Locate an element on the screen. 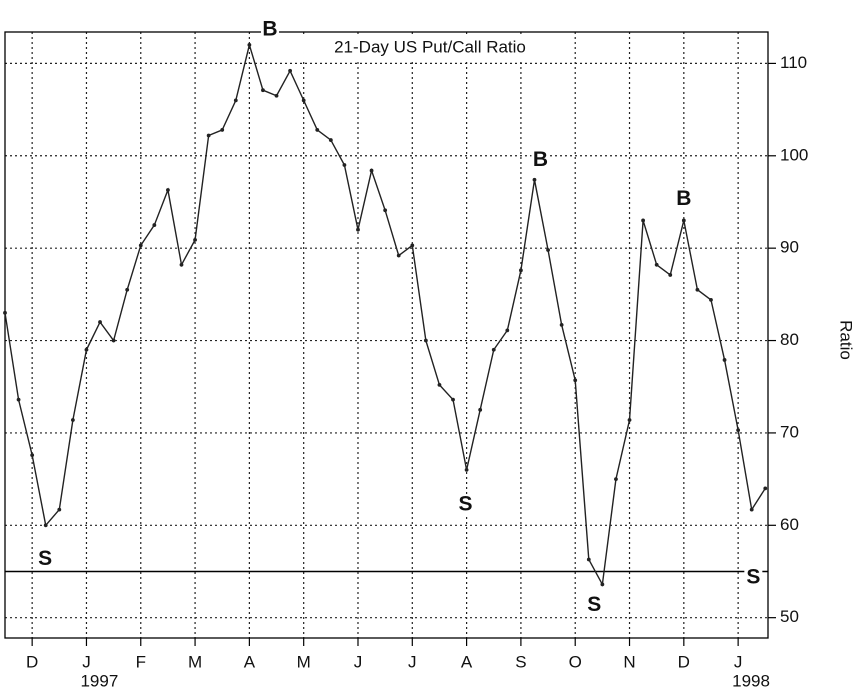 The width and height of the screenshot is (861, 690). x-tick-label: F is located at coordinates (141, 661).